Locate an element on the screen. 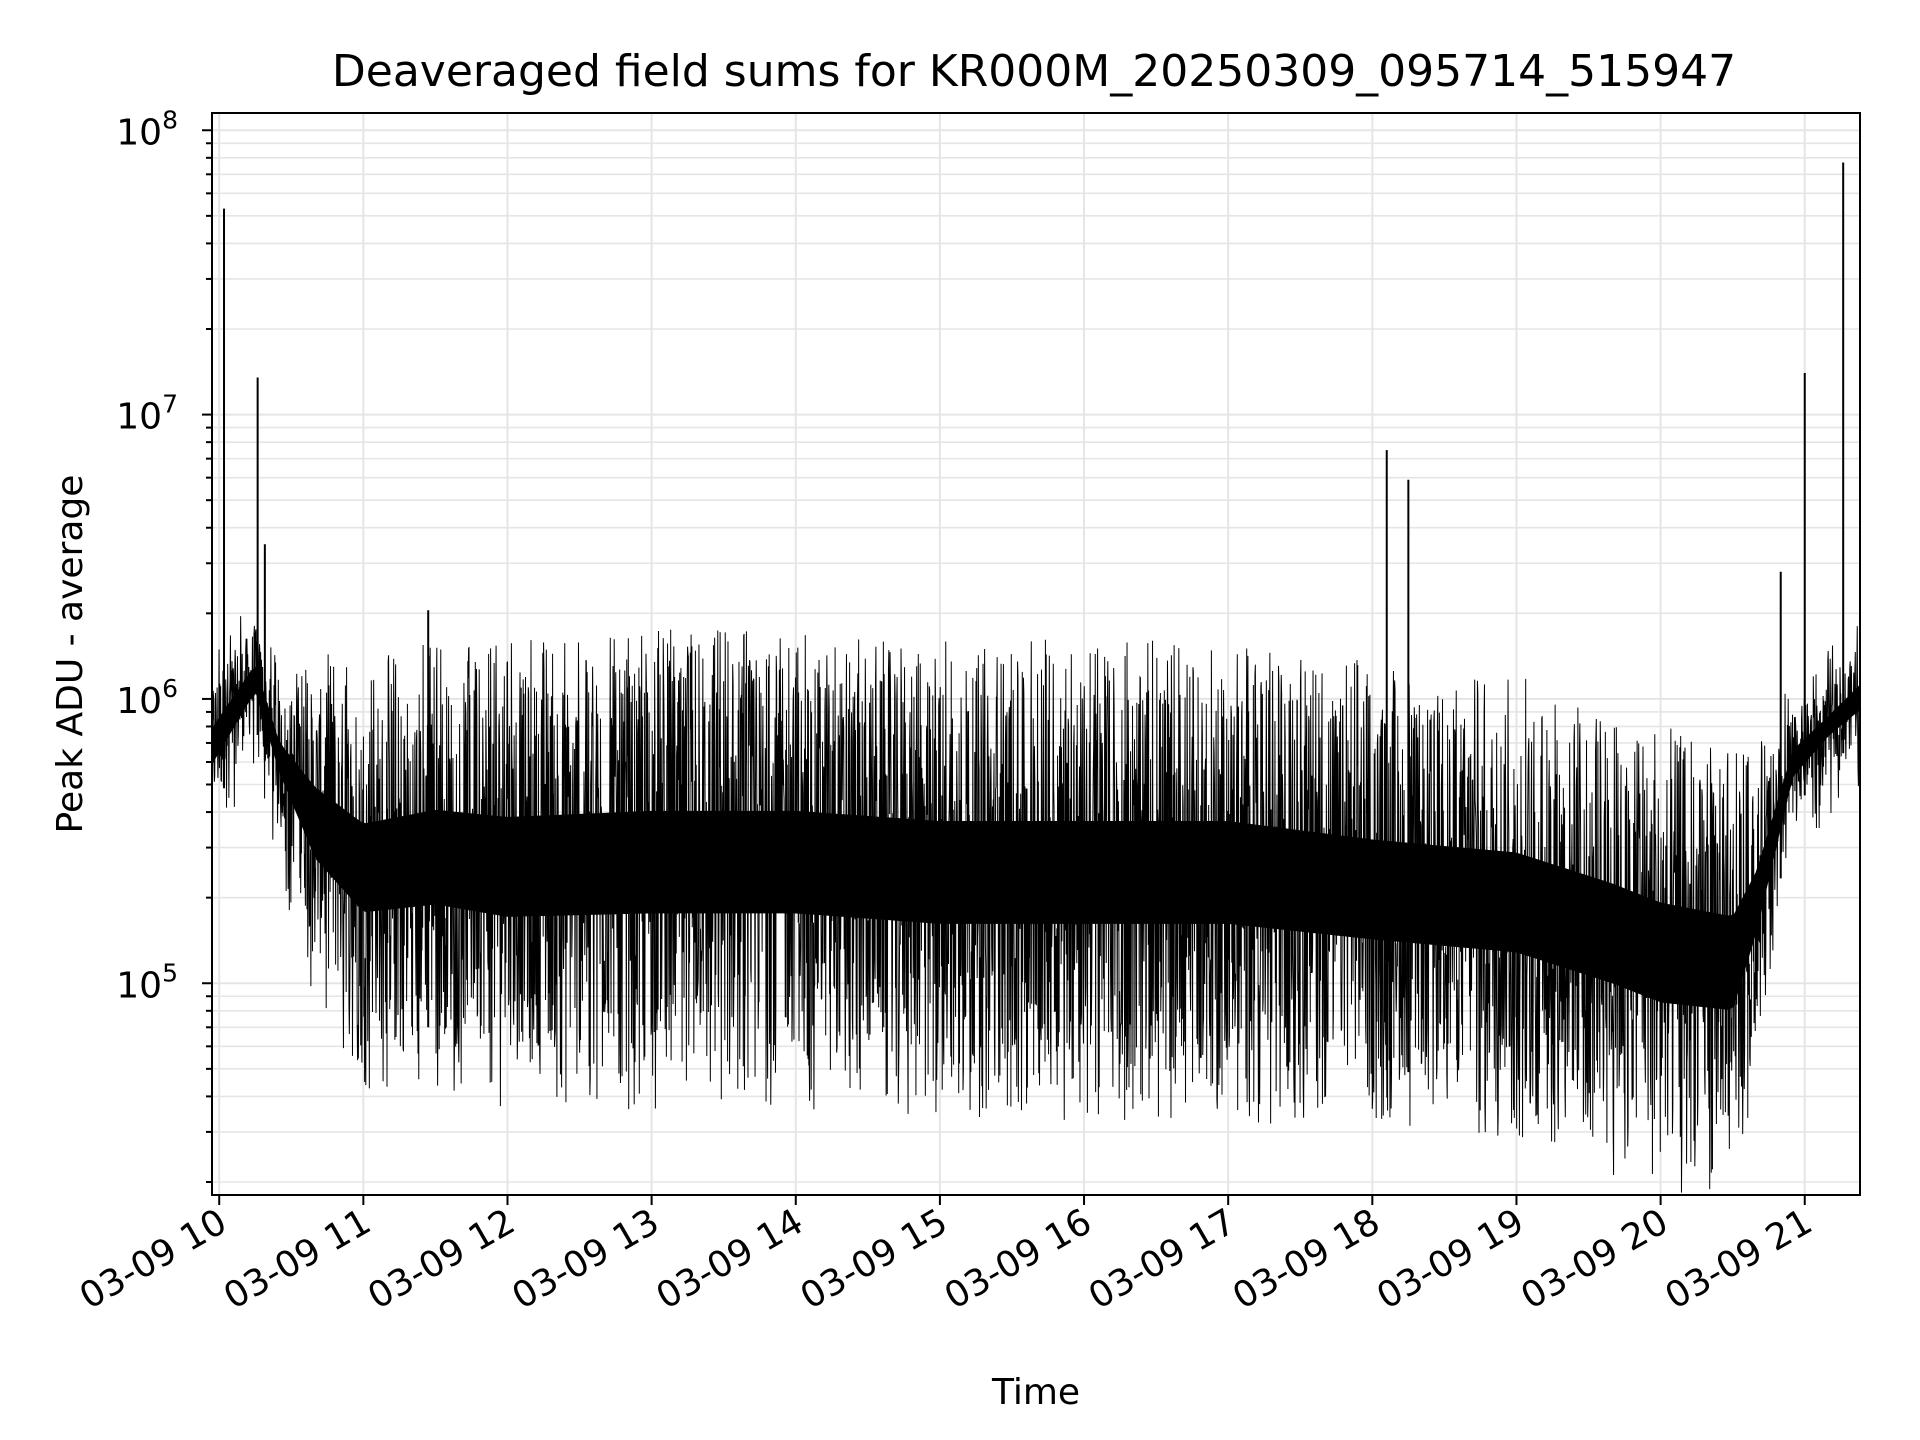  y-tick-label: 10⁷ is located at coordinates (147, 414).